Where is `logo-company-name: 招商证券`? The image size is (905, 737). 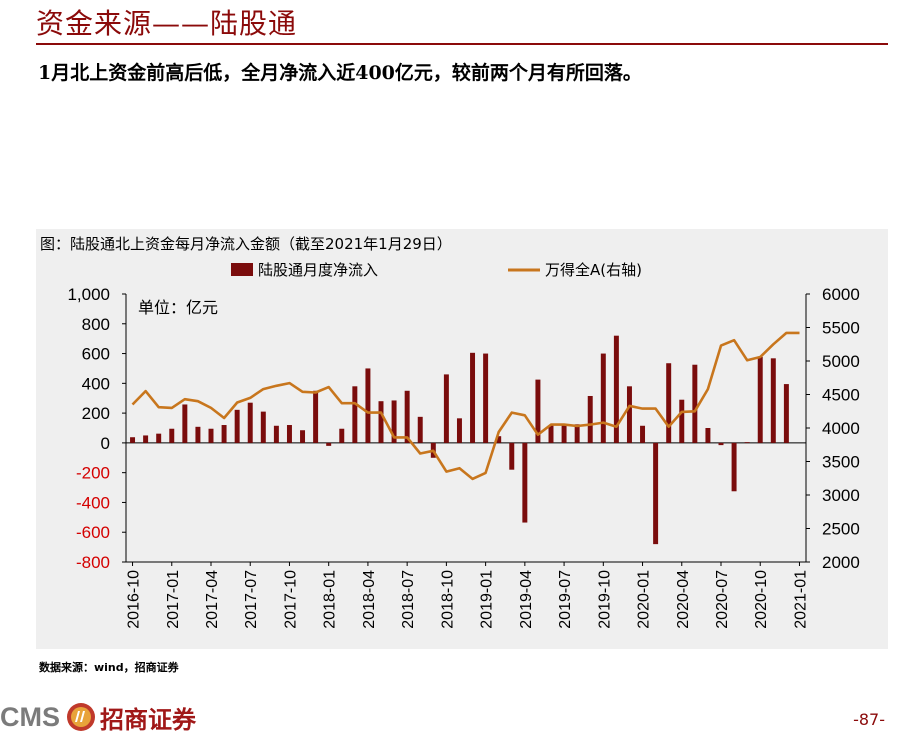
logo-company-name: 招商证券 is located at coordinates (148, 719).